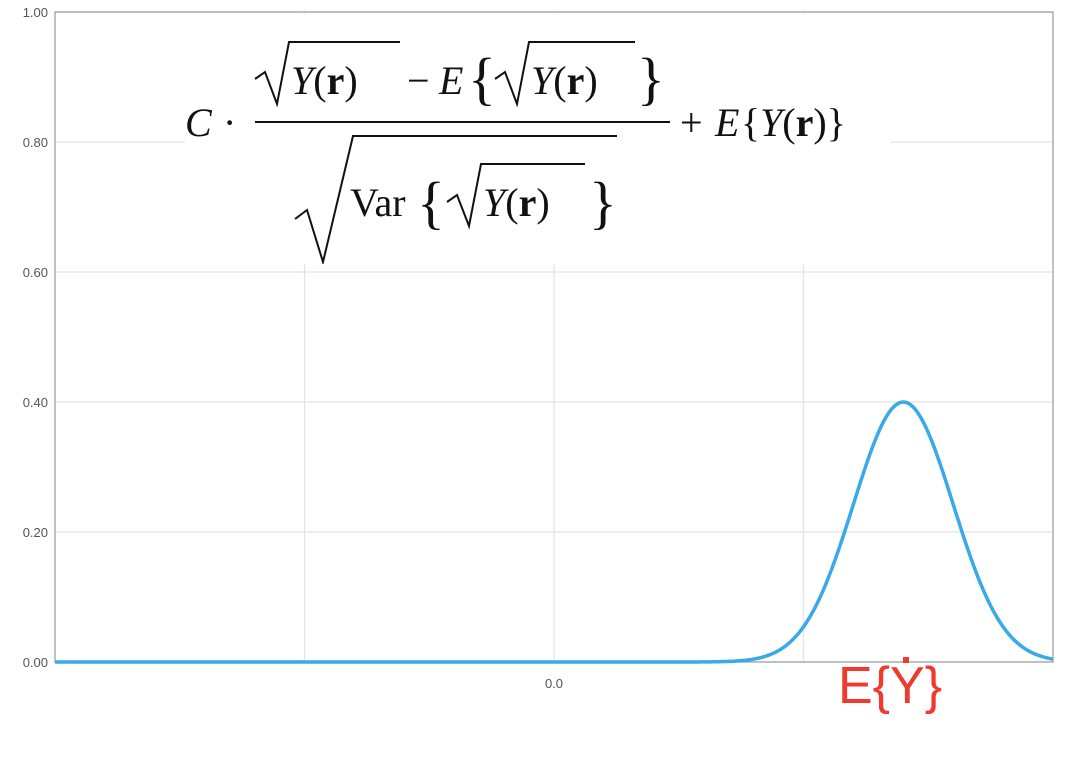 The height and width of the screenshot is (758, 1076). I want to click on y-tick-label: 1.00, so click(35, 12).